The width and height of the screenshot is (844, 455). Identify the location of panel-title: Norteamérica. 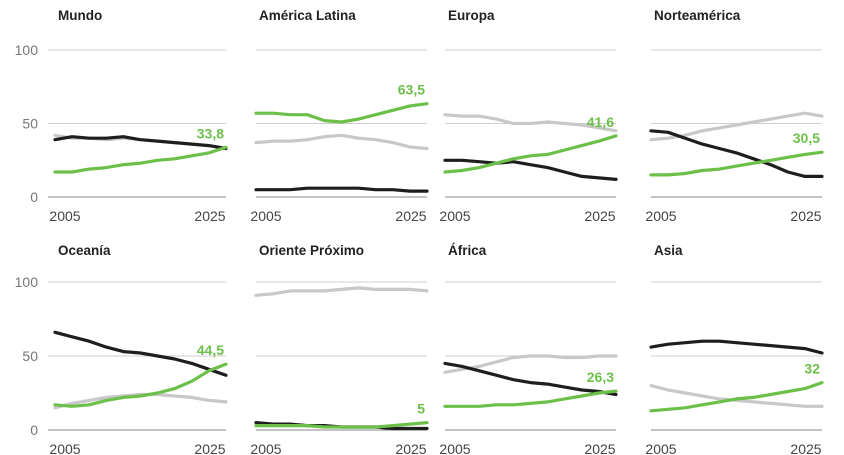
(697, 15).